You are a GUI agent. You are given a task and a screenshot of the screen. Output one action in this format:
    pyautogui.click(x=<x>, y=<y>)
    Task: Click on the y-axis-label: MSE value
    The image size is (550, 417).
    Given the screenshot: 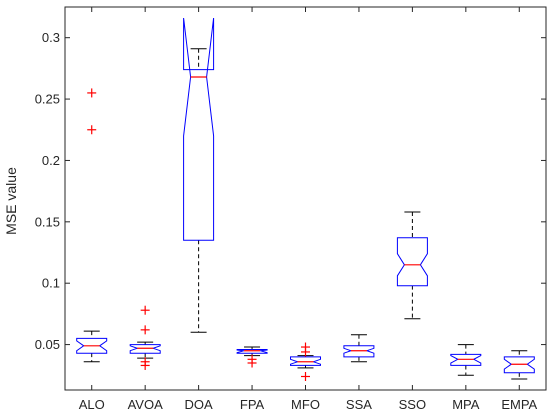 What is the action you would take?
    pyautogui.click(x=11, y=201)
    